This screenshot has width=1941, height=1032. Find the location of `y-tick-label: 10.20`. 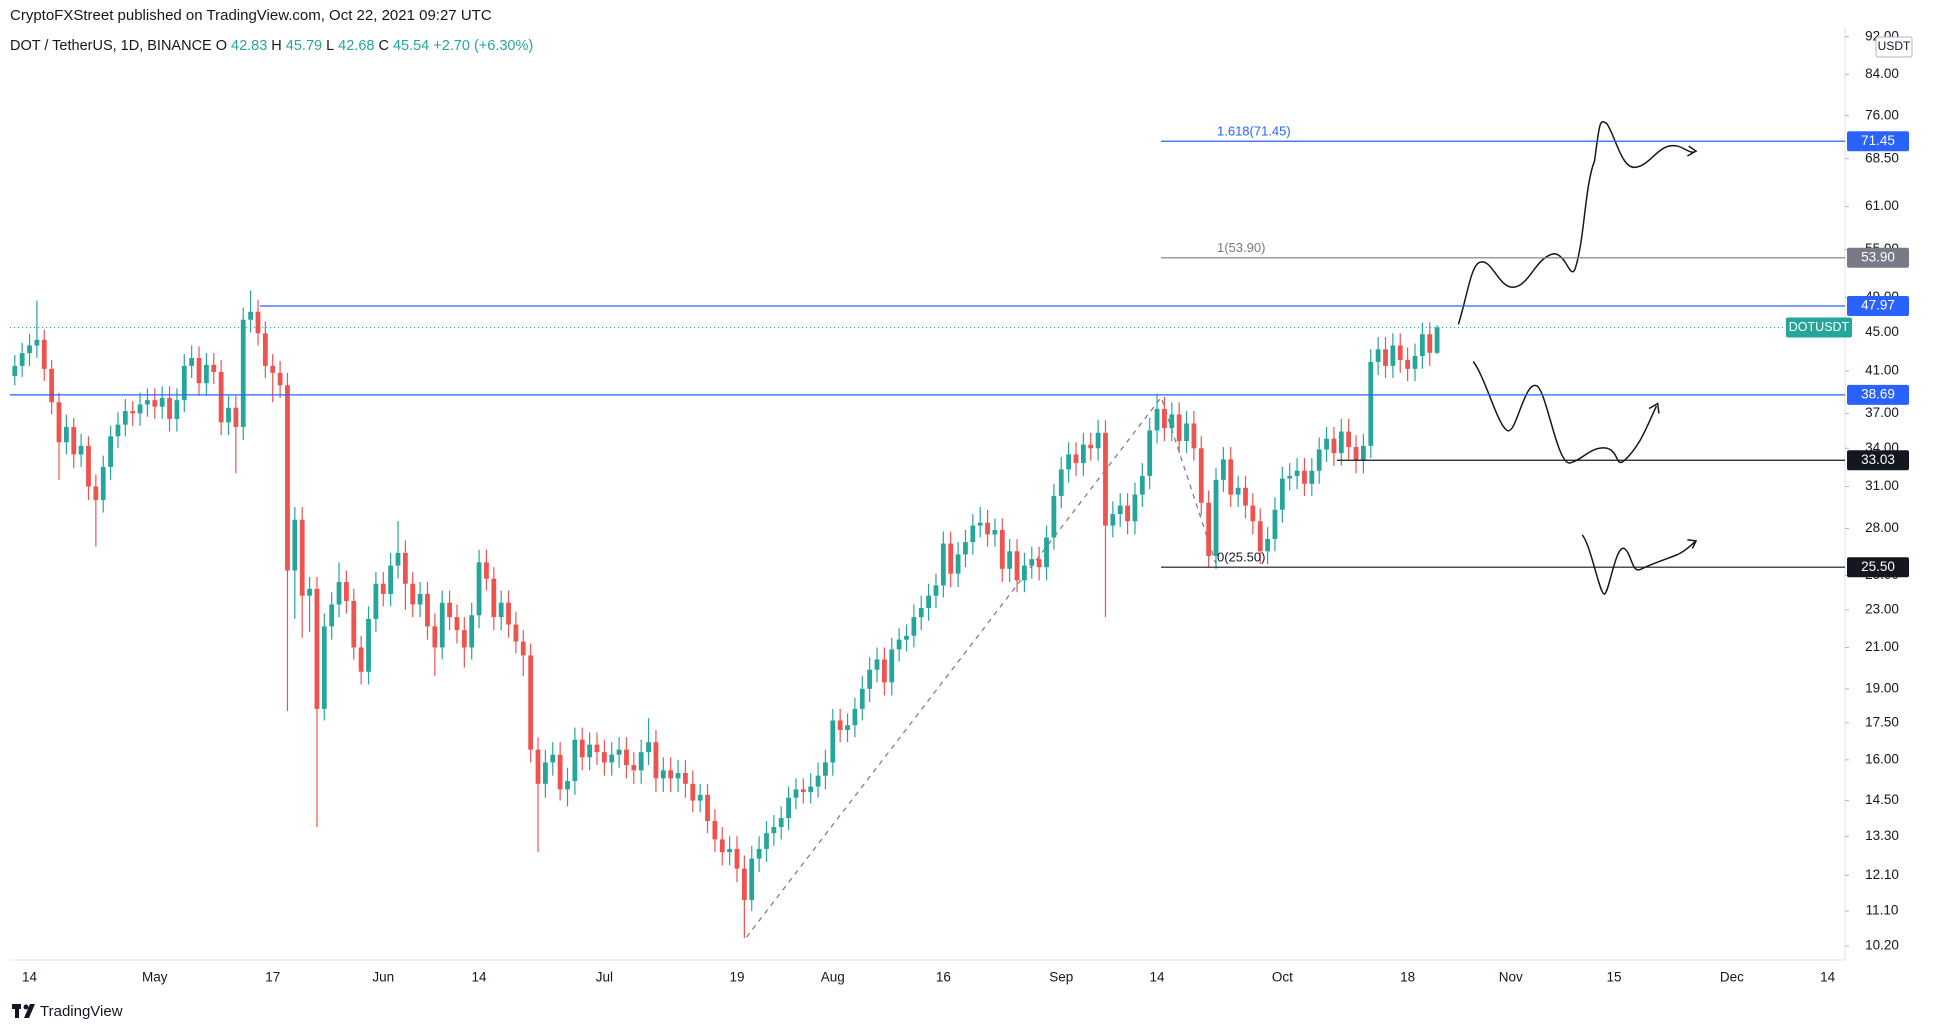

y-tick-label: 10.20 is located at coordinates (1882, 945).